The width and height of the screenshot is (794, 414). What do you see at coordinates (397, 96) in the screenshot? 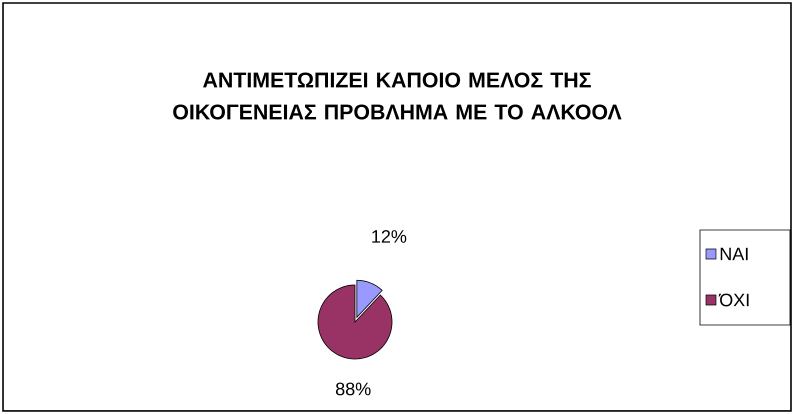
I see `chart-title: ΑΝΤΙΜΕΤΩΠΙΖΕΙ ΚΑΠΟΙΟ ΜΕΛΟΣ ΤΗΣ ΟΙΚΟΓΕΝΕΙΑΣ ΠΡΟΒΛΗΜΑ ΜΕ ΤΟ ΑΛΚΟΟΛ` at bounding box center [397, 96].